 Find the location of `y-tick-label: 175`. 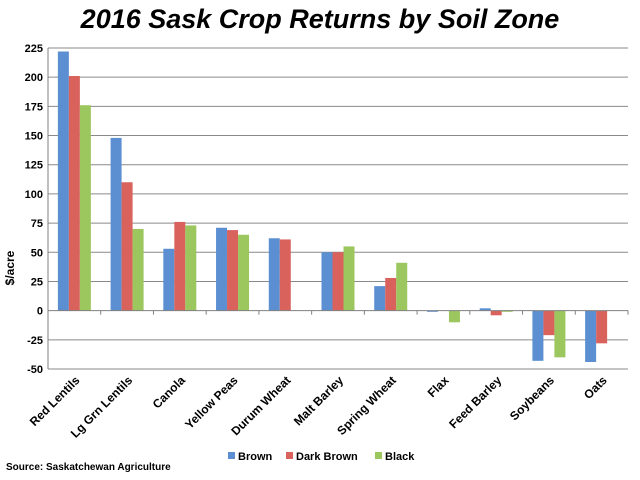

y-tick-label: 175 is located at coordinates (34, 107).